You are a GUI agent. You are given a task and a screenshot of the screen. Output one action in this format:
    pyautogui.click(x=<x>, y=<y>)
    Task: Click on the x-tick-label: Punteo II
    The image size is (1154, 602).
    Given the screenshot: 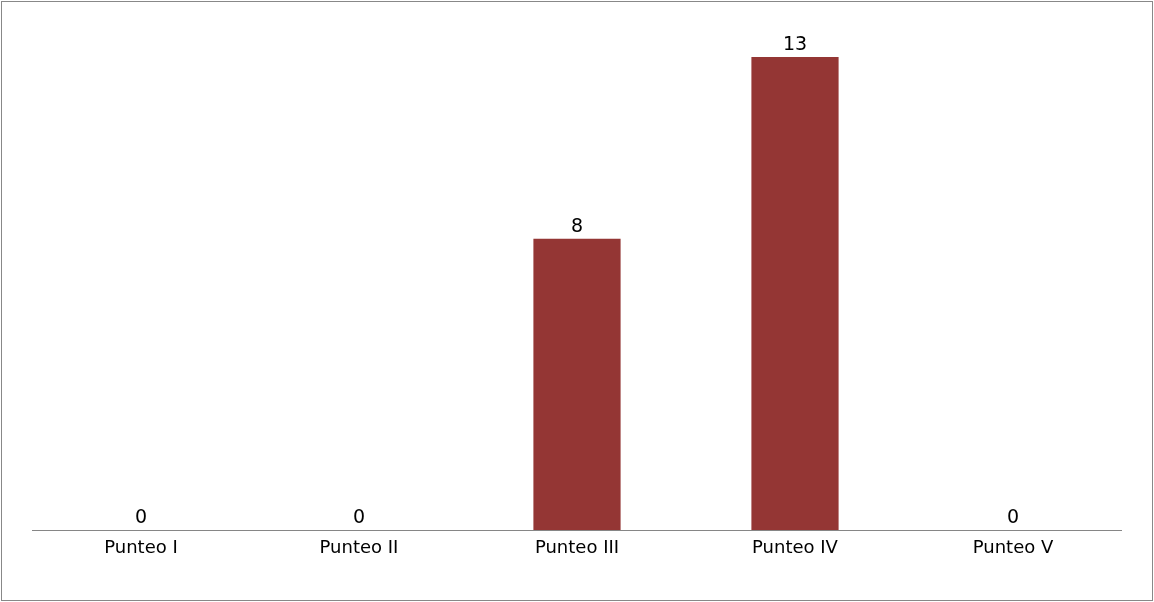 What is the action you would take?
    pyautogui.click(x=359, y=546)
    